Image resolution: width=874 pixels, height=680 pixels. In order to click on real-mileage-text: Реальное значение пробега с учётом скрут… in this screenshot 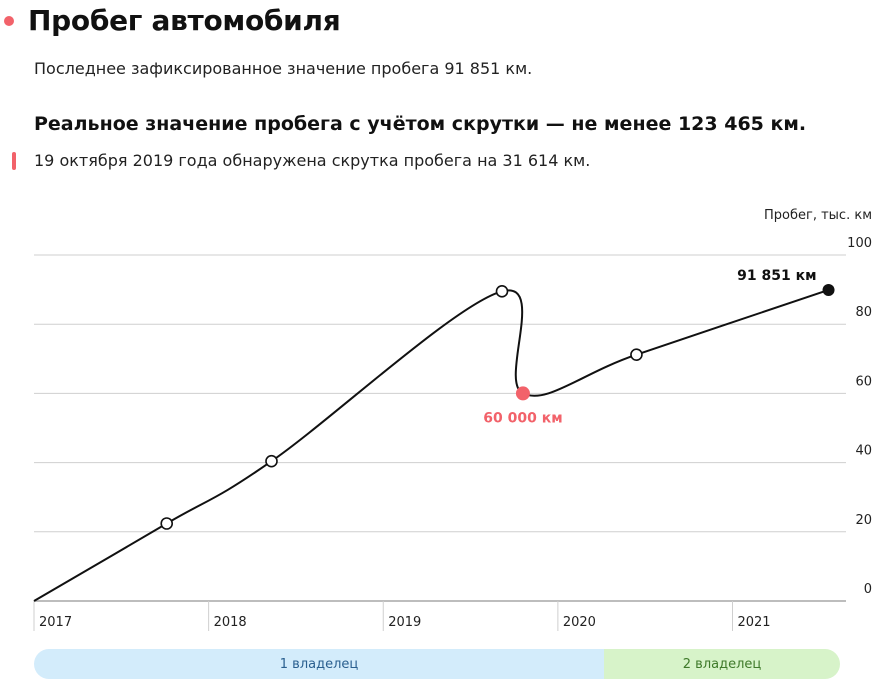, I will do `click(420, 124)`.